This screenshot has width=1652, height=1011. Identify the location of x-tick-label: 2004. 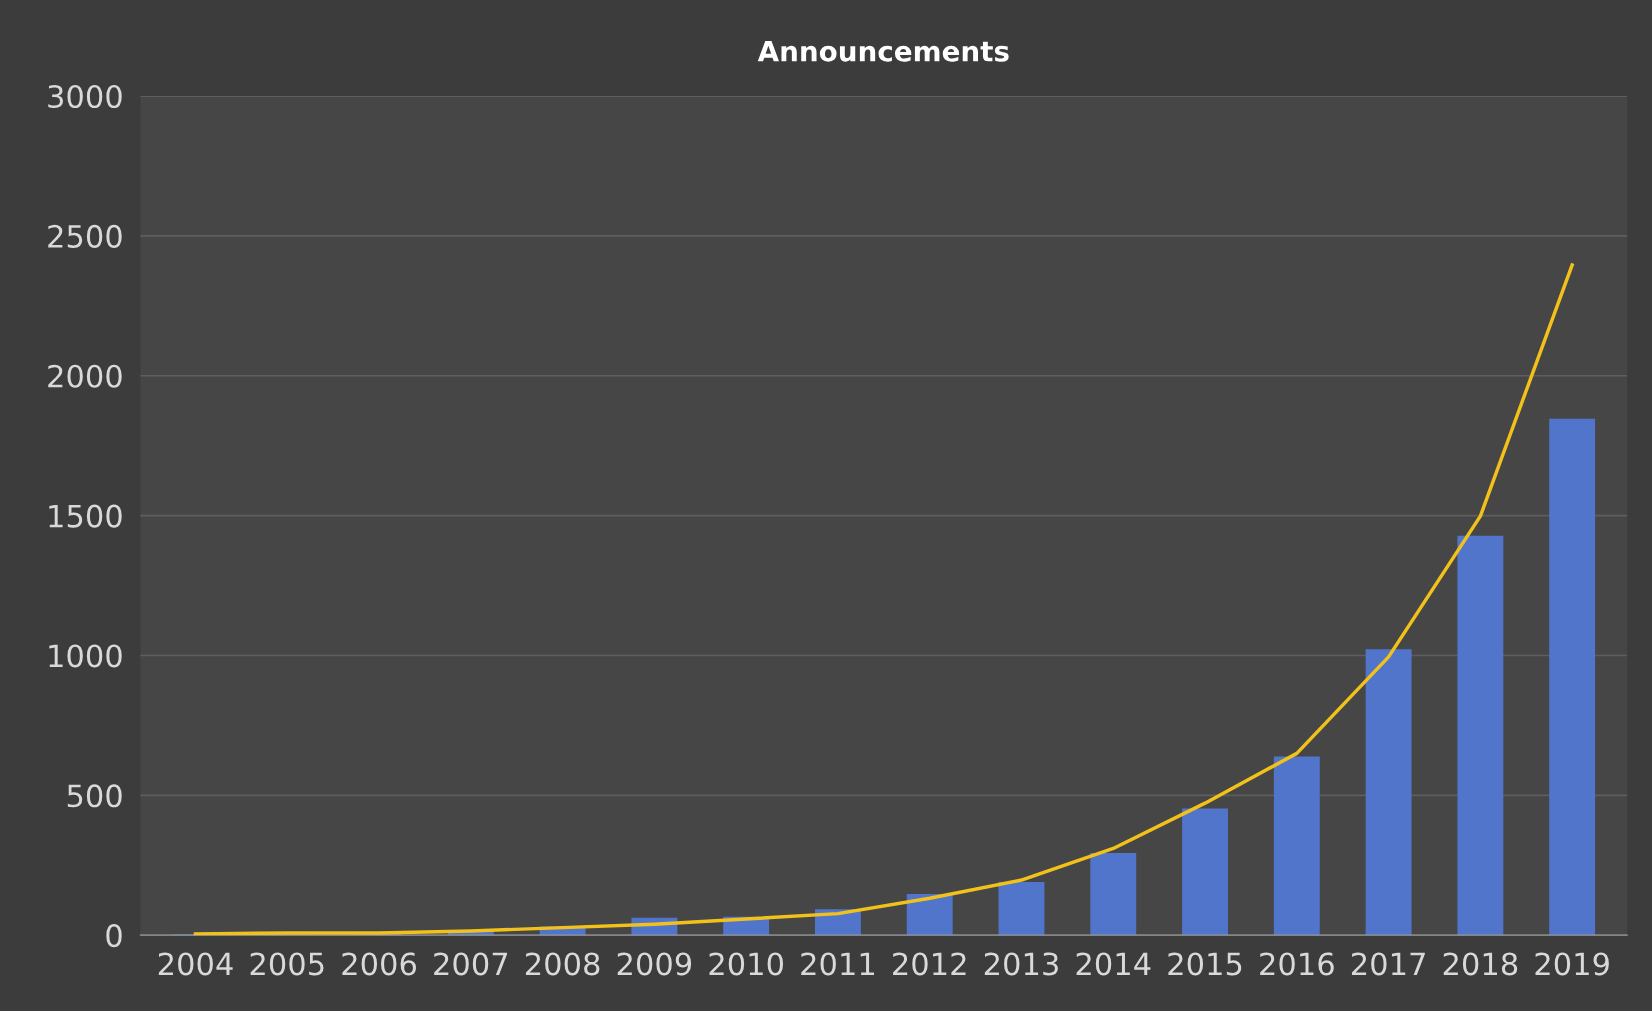
(195, 964).